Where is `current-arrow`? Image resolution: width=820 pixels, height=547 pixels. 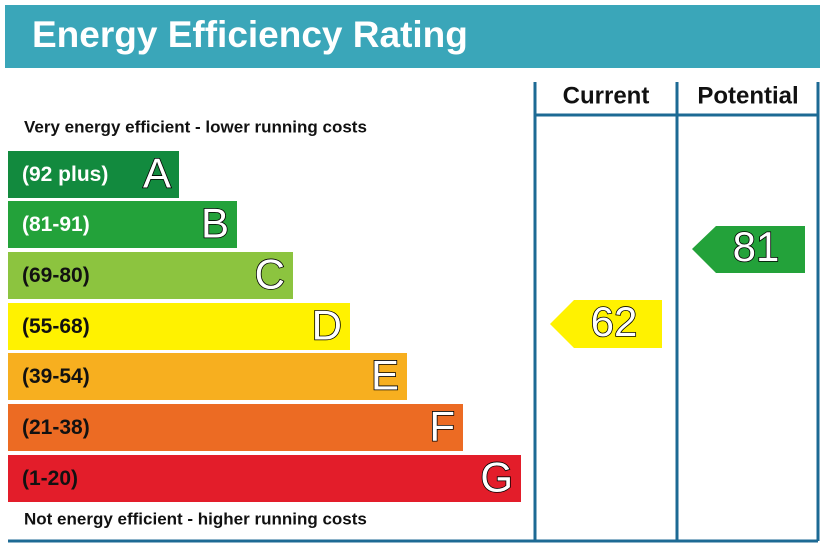 current-arrow is located at coordinates (606, 324).